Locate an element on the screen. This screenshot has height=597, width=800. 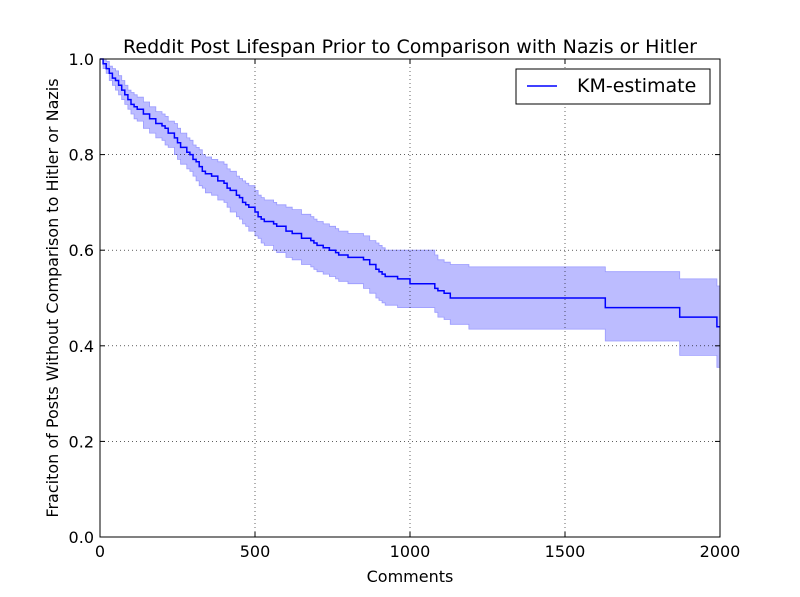
y-tick-label: 0.8 is located at coordinates (81, 155).